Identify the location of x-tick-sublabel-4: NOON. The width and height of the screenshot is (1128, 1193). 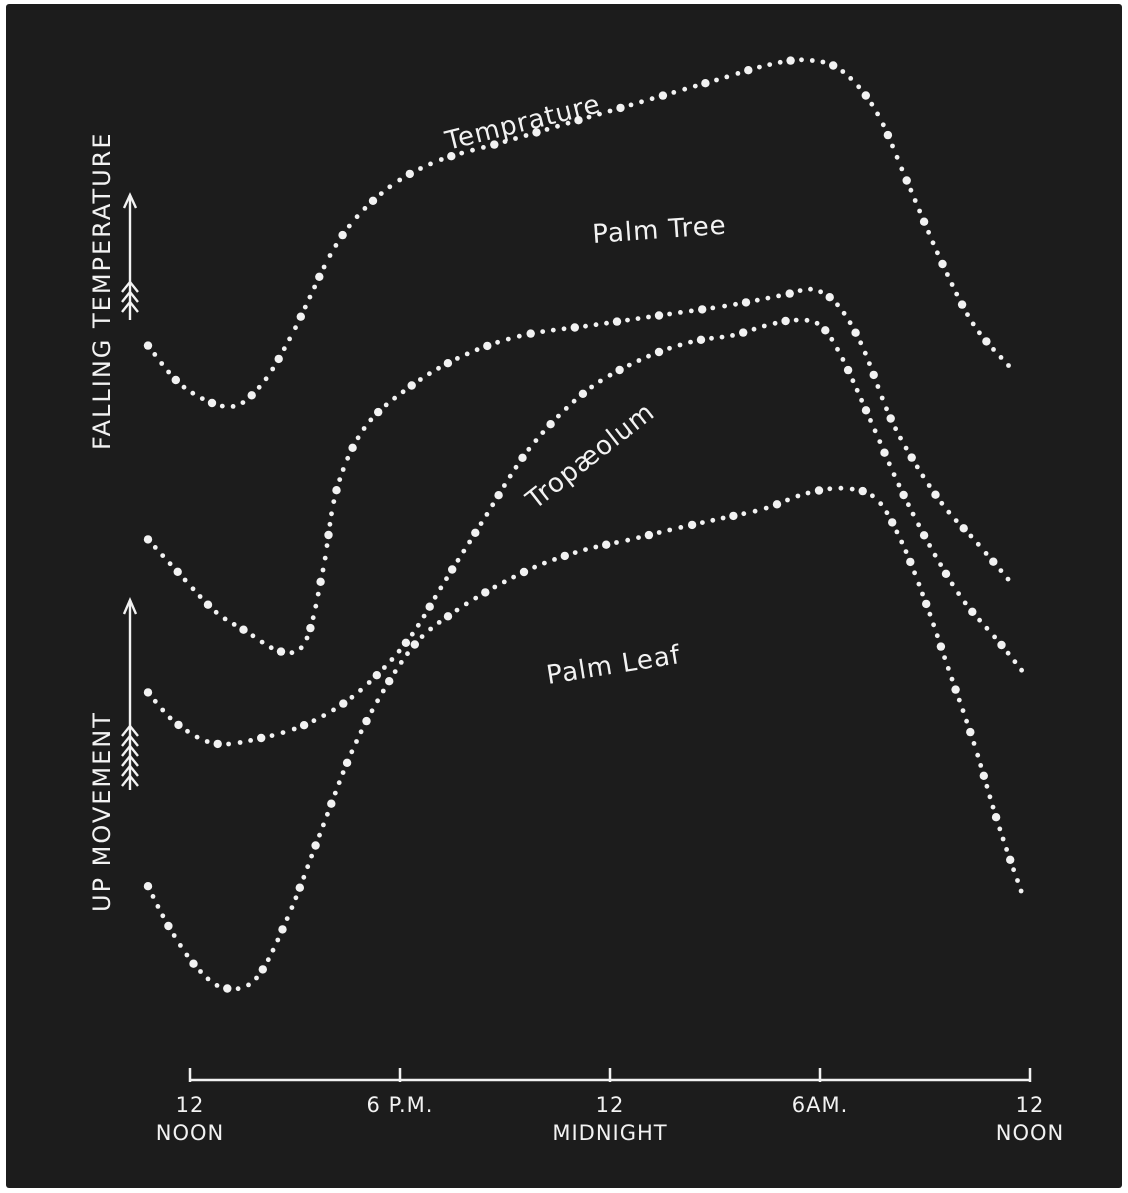
(1030, 1133).